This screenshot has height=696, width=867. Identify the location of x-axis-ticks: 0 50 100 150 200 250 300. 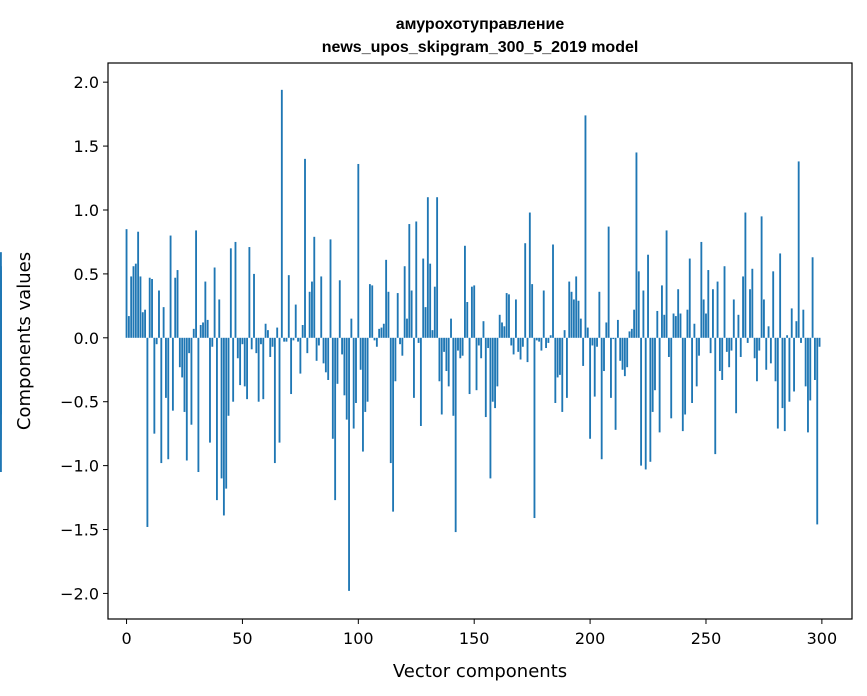
(479, 633).